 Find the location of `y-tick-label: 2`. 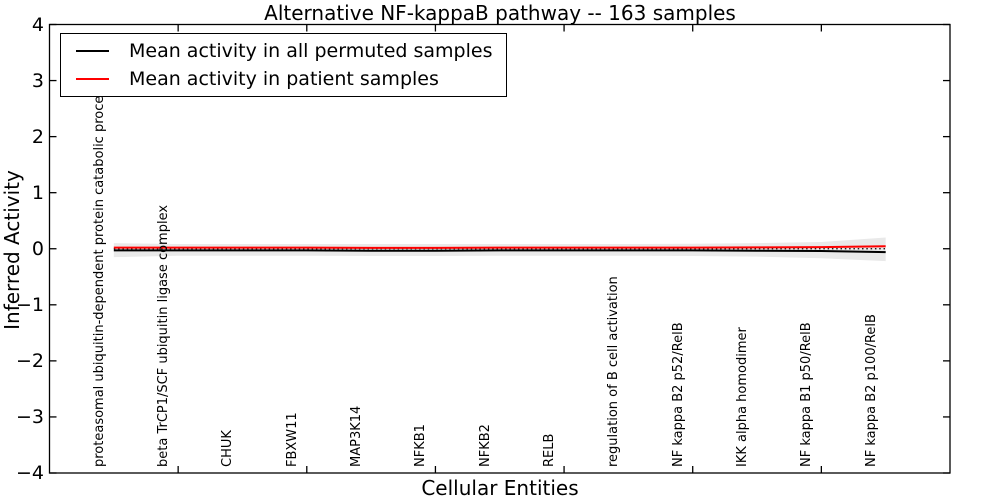

y-tick-label: 2 is located at coordinates (37, 136).